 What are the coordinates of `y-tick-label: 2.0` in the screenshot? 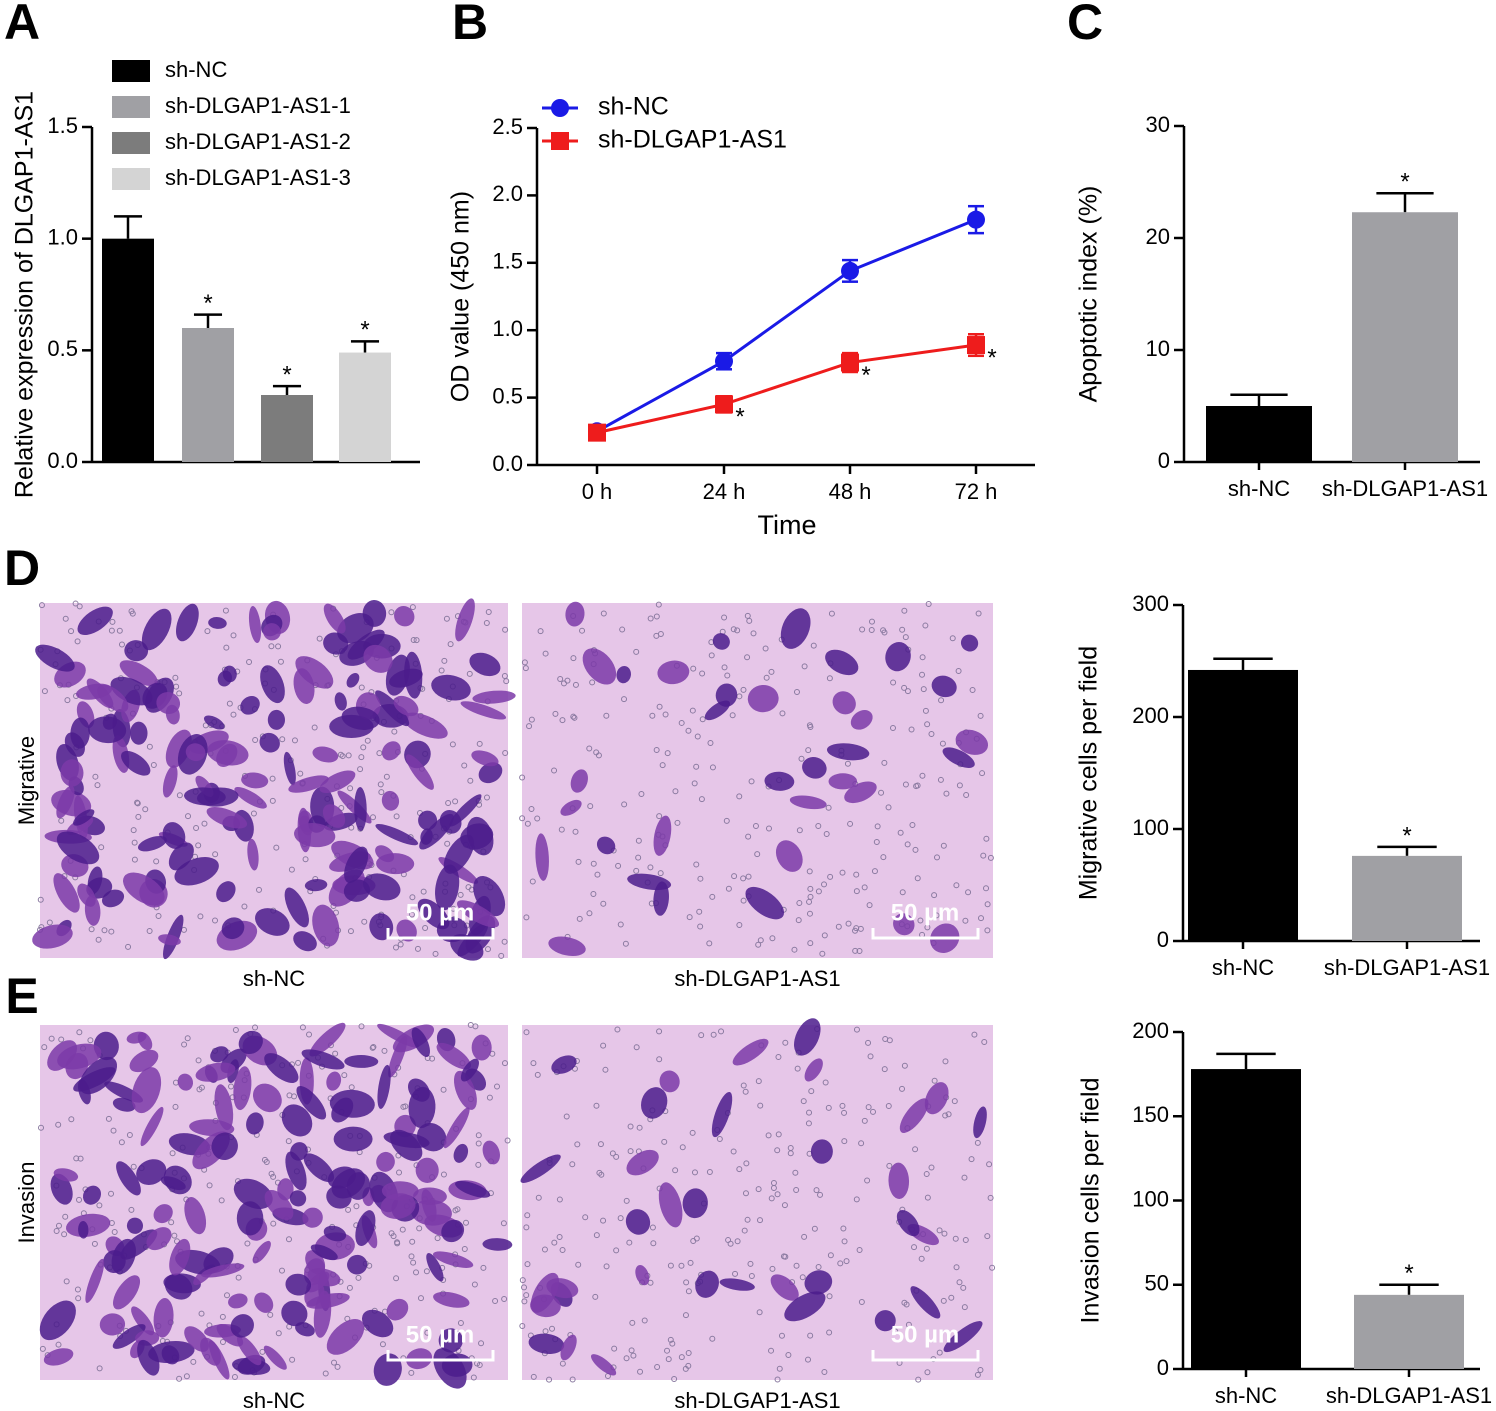 It's located at (507, 193).